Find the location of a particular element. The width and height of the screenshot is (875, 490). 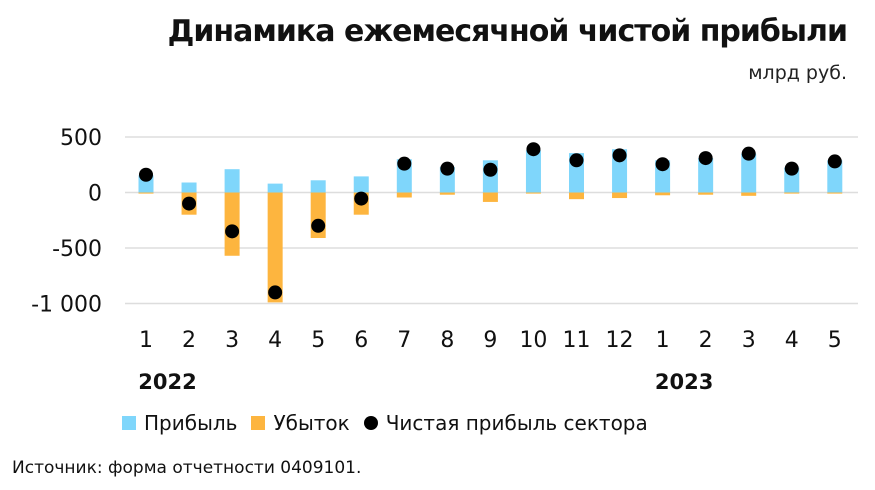

legend-label-profit: Прибыль is located at coordinates (191, 423).